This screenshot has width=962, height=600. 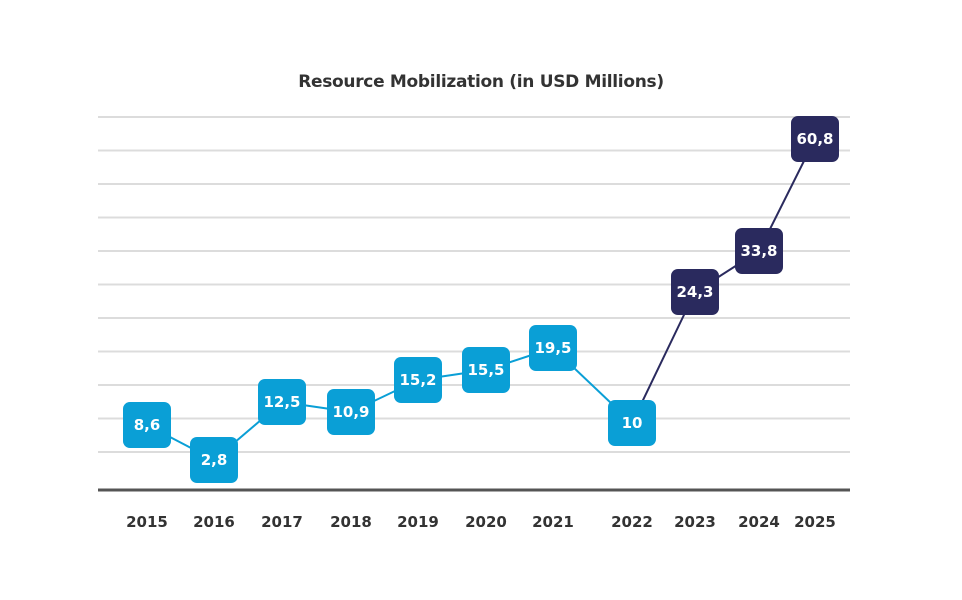 I want to click on data-label: 60,8, so click(x=814, y=139).